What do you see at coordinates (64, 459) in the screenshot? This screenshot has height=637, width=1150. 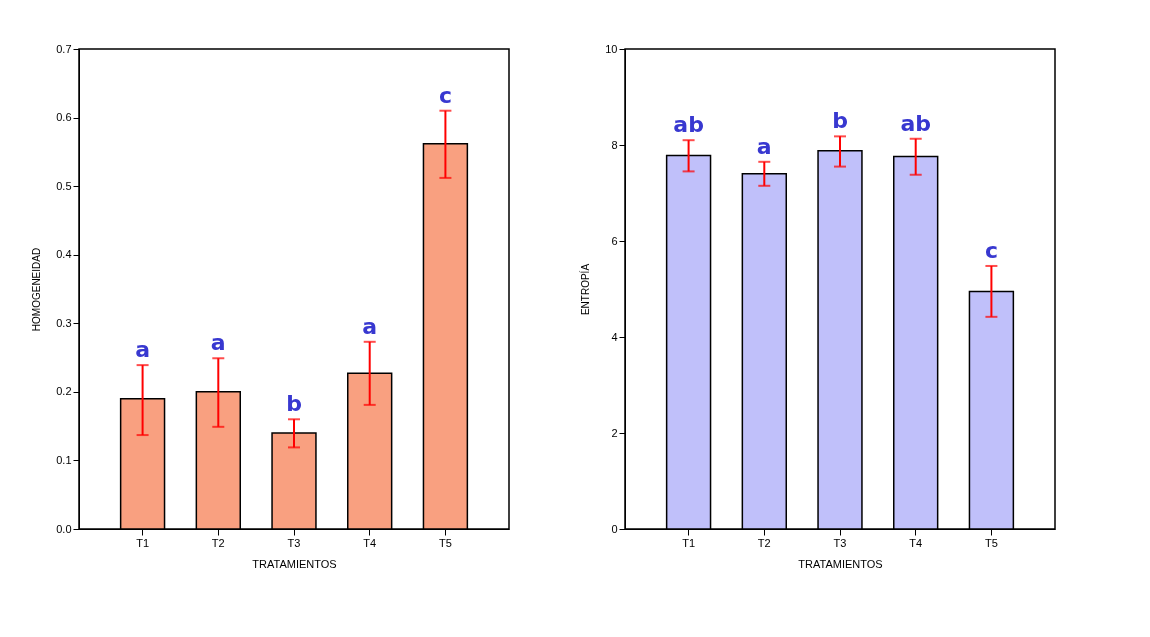 I see `y-tick-label: 0.1` at bounding box center [64, 459].